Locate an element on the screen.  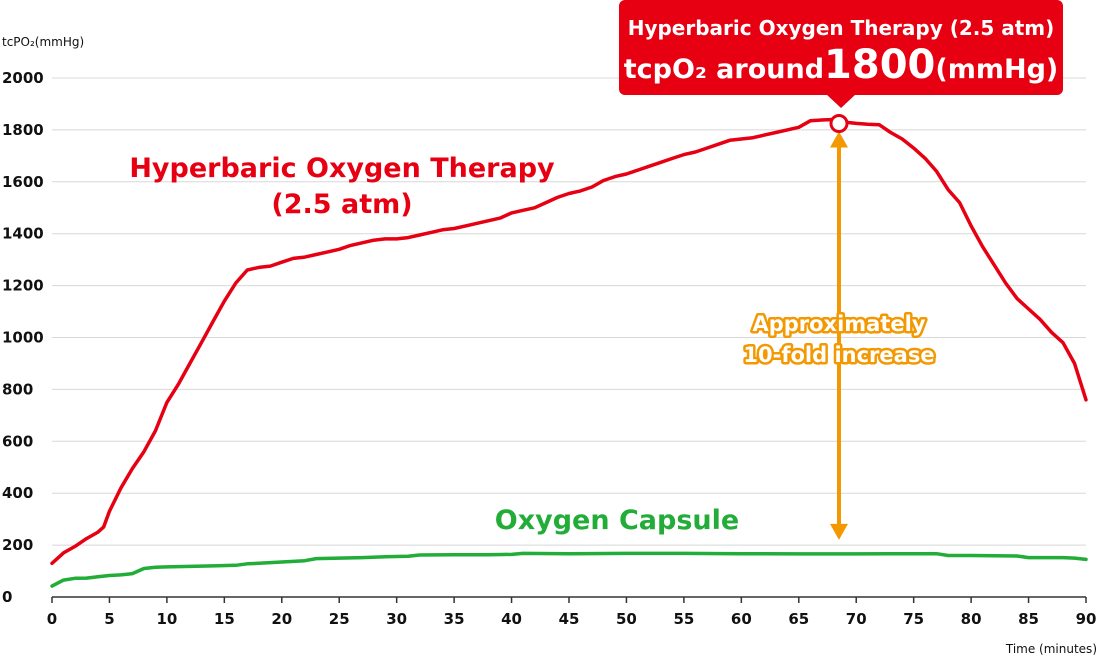
y-tick-200: 200 is located at coordinates (17, 545).